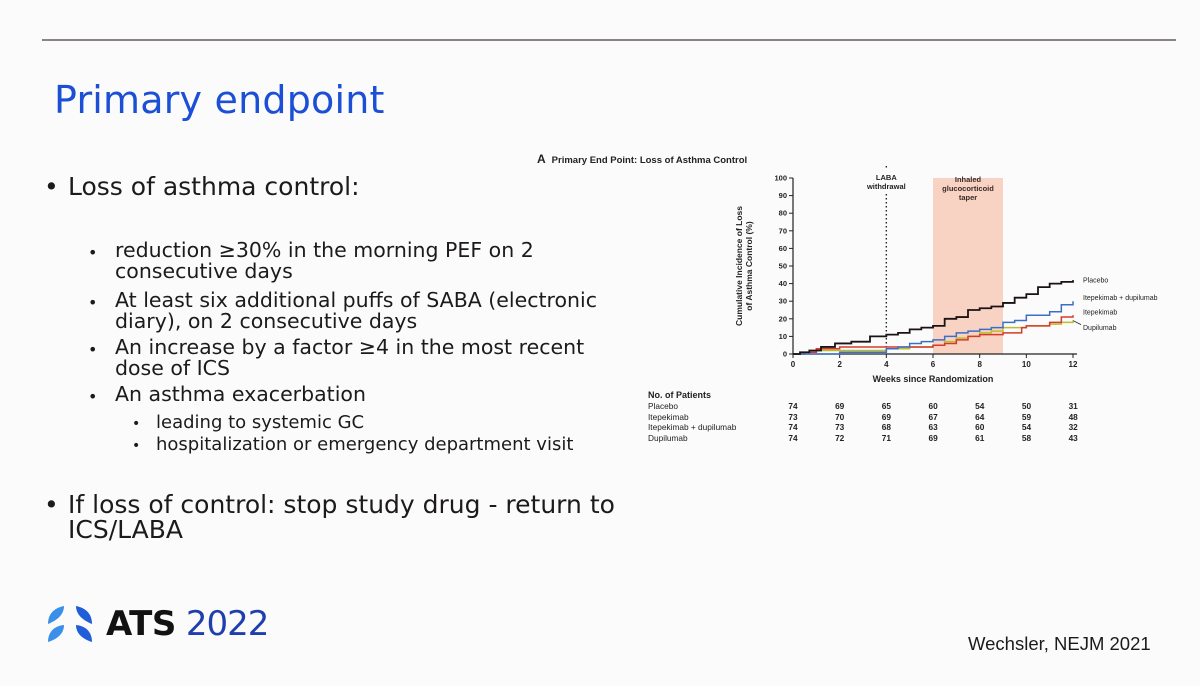 The height and width of the screenshot is (686, 1200). What do you see at coordinates (749, 266) in the screenshot?
I see `y-axis-label: of Asthma Control (%)` at bounding box center [749, 266].